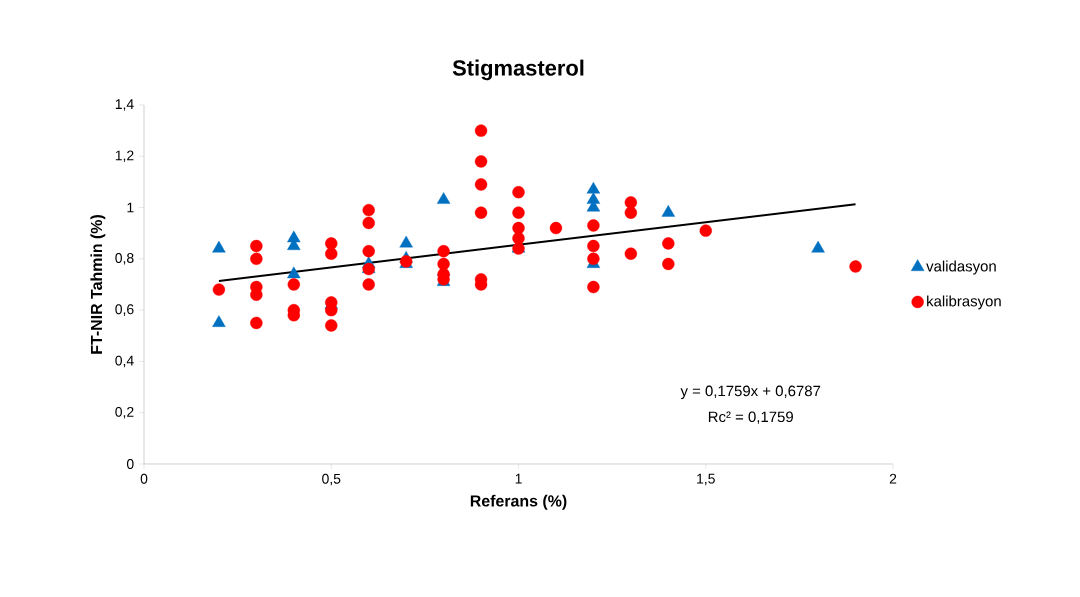 The image size is (1080, 597). I want to click on chart-title: Stigmasterol, so click(518, 70).